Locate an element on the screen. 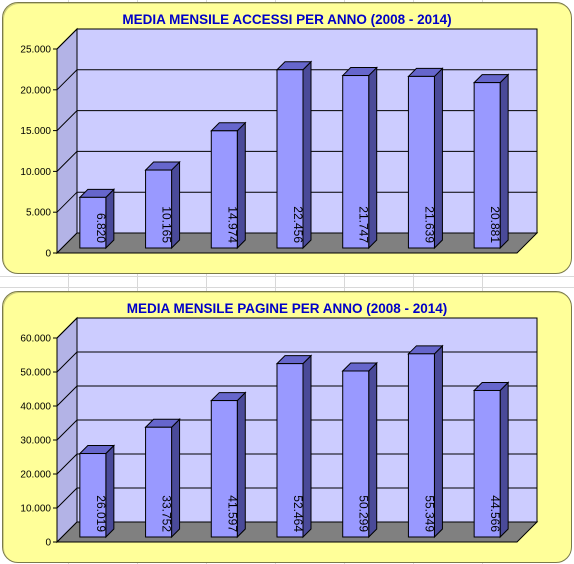 This screenshot has height=564, width=574. bar-2013: 21.639 is located at coordinates (425, 158).